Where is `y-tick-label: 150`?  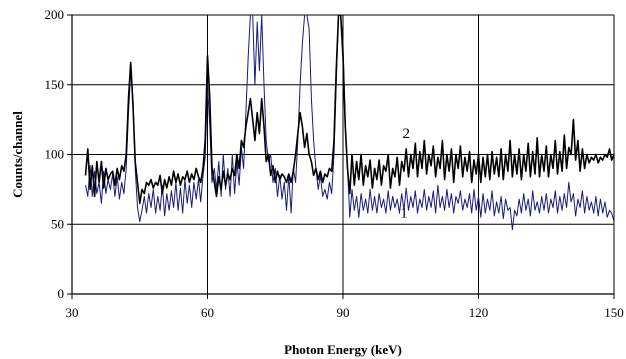
y-tick-label: 150 is located at coordinates (55, 84).